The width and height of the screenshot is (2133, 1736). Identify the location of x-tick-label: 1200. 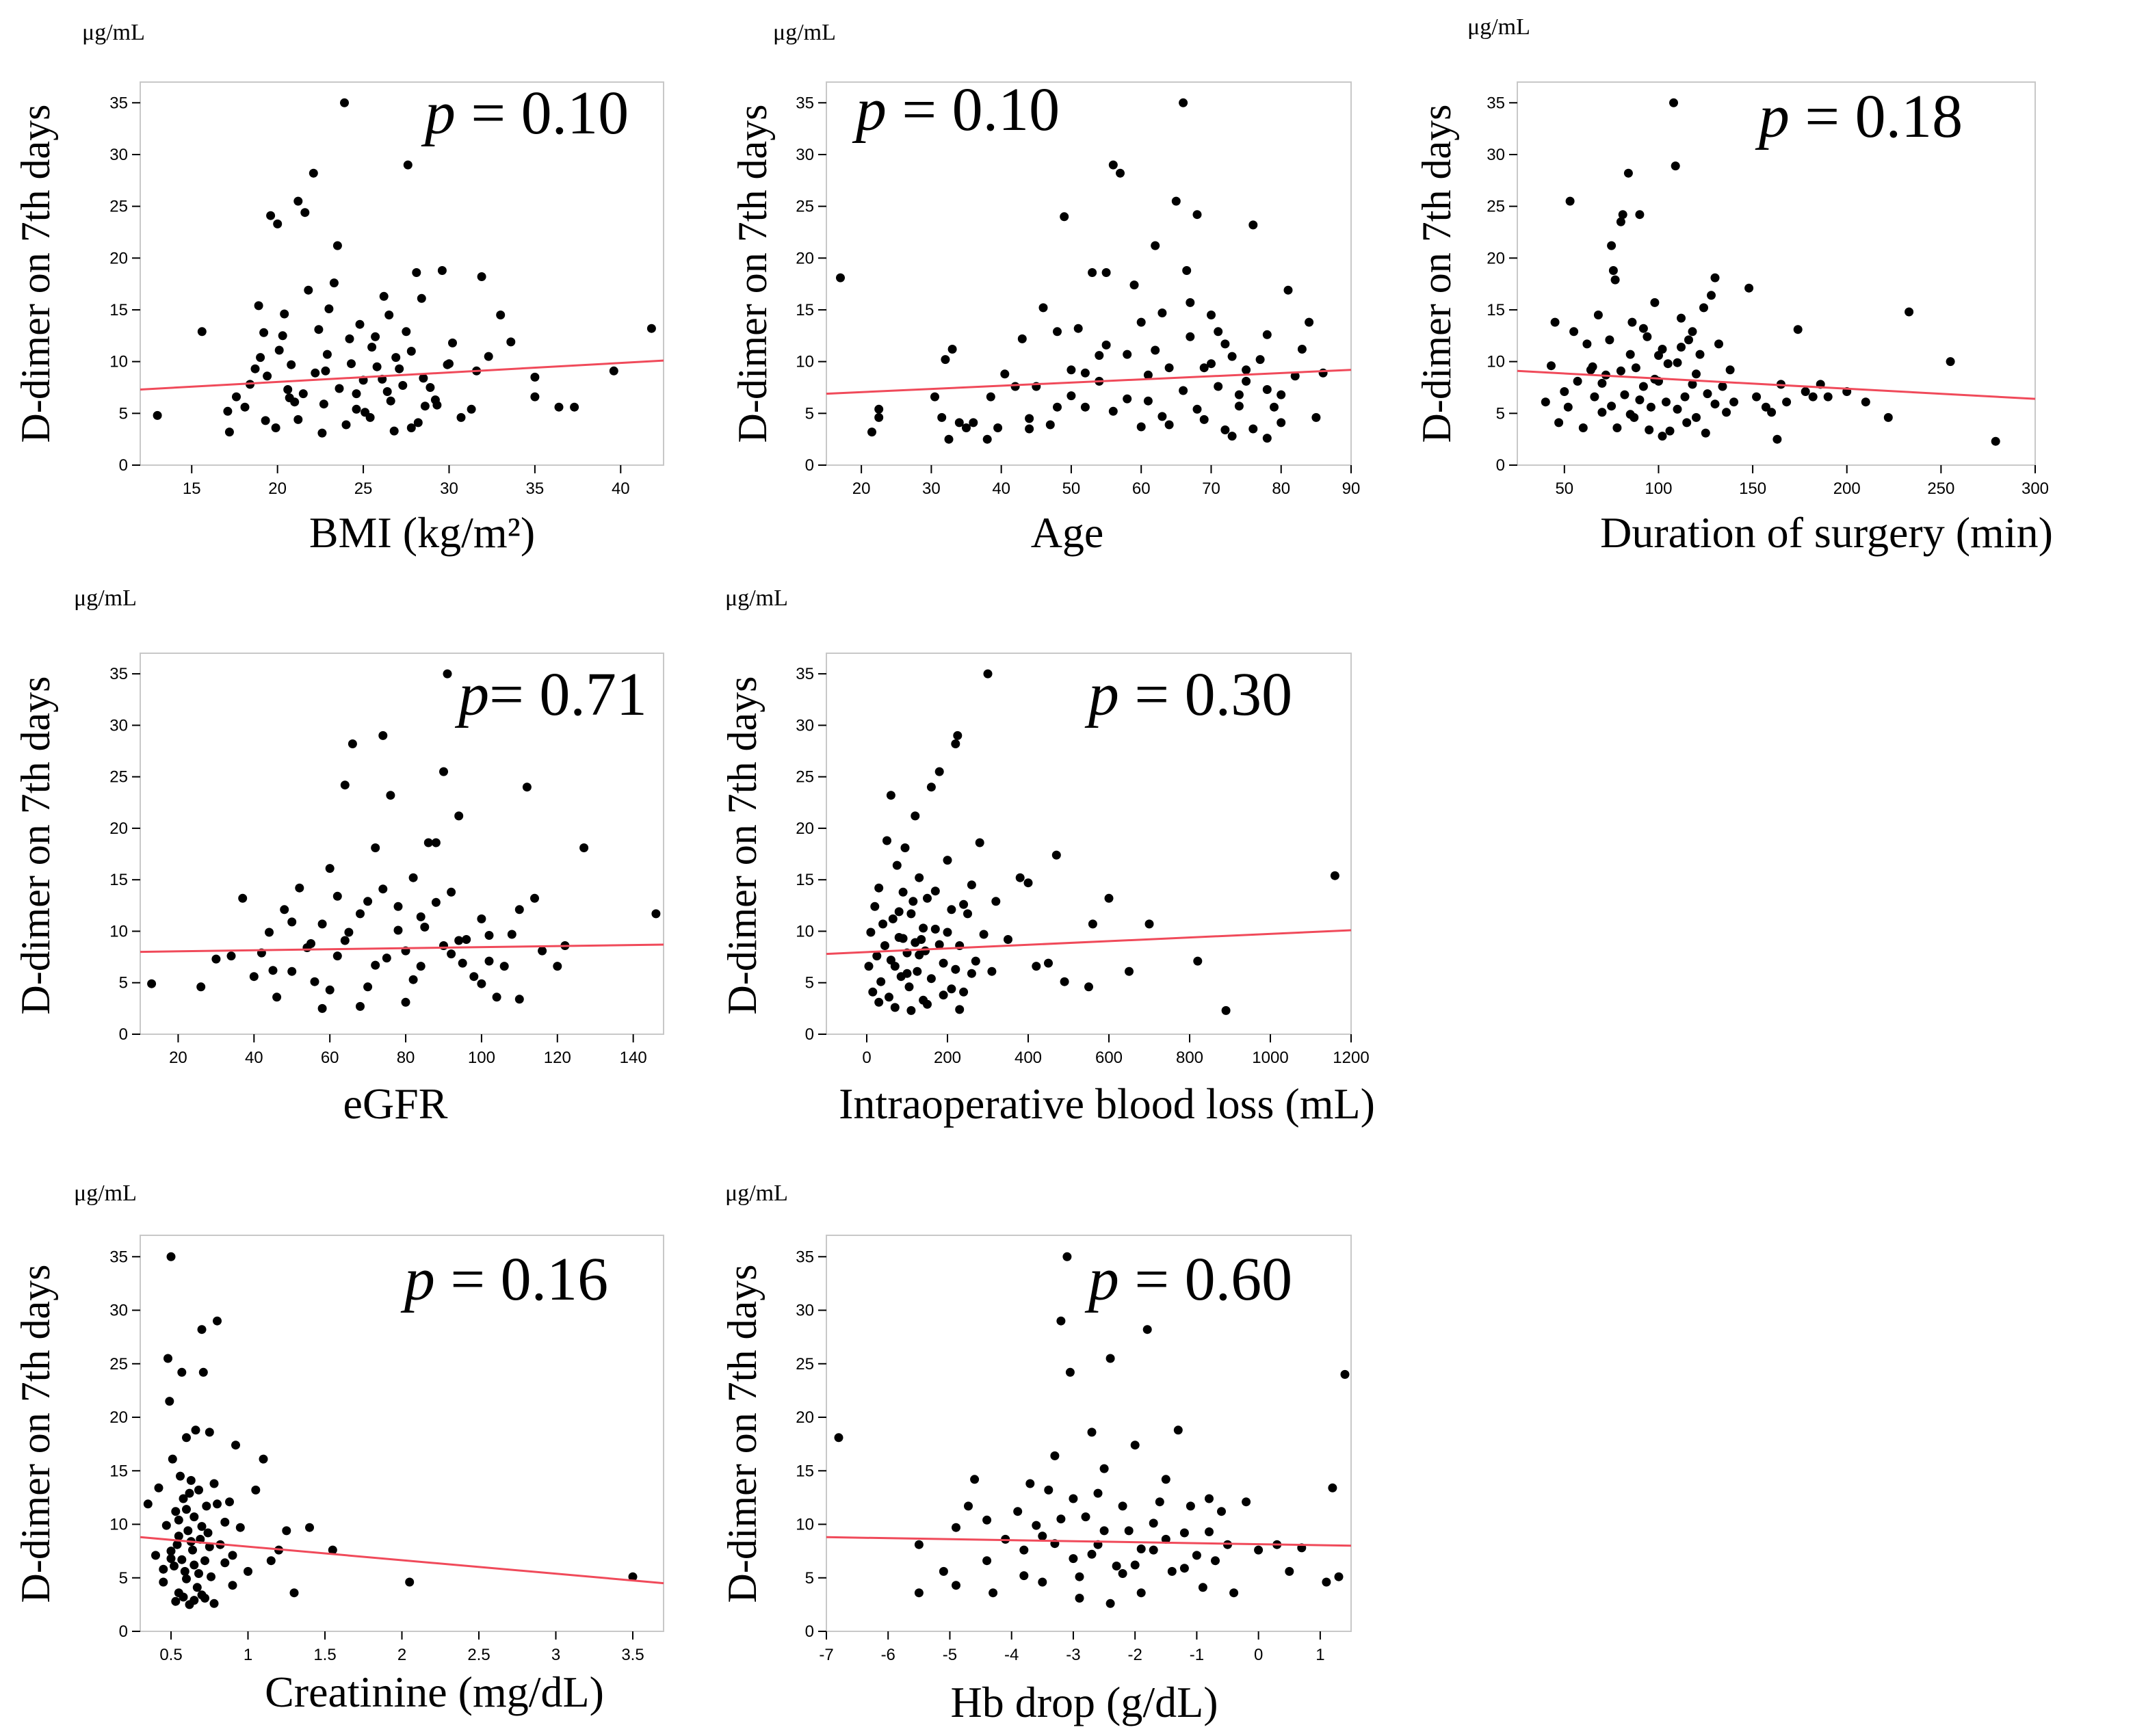
(1351, 1058).